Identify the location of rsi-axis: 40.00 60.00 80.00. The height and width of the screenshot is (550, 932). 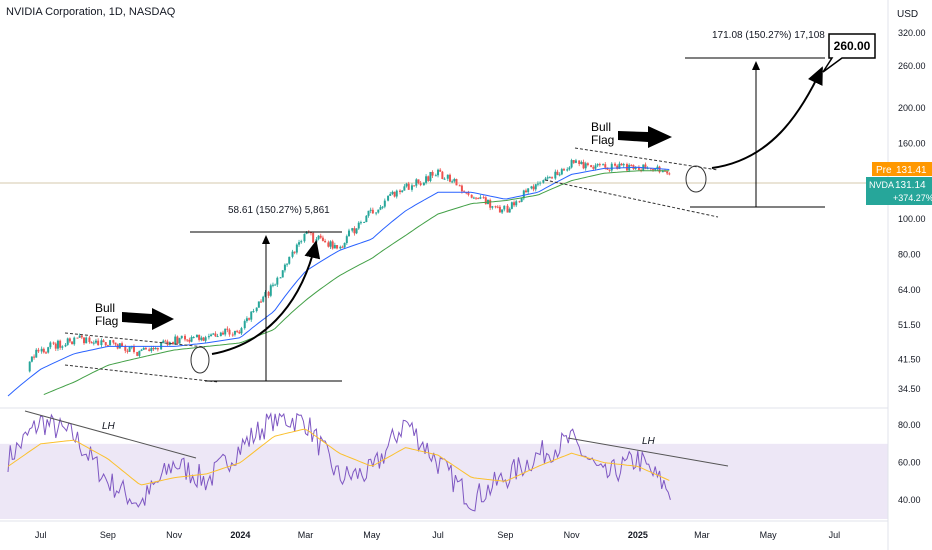
(909, 462).